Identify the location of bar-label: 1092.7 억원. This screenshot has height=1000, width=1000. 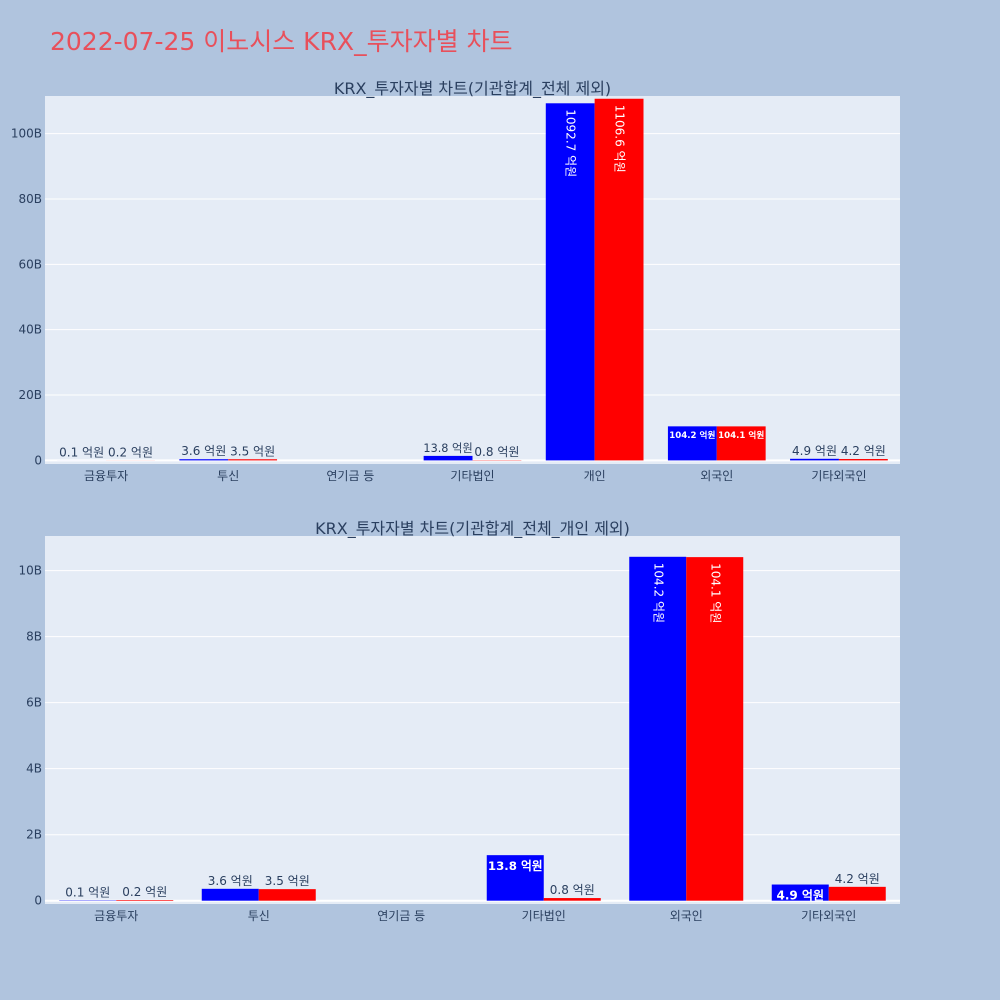
(571, 143).